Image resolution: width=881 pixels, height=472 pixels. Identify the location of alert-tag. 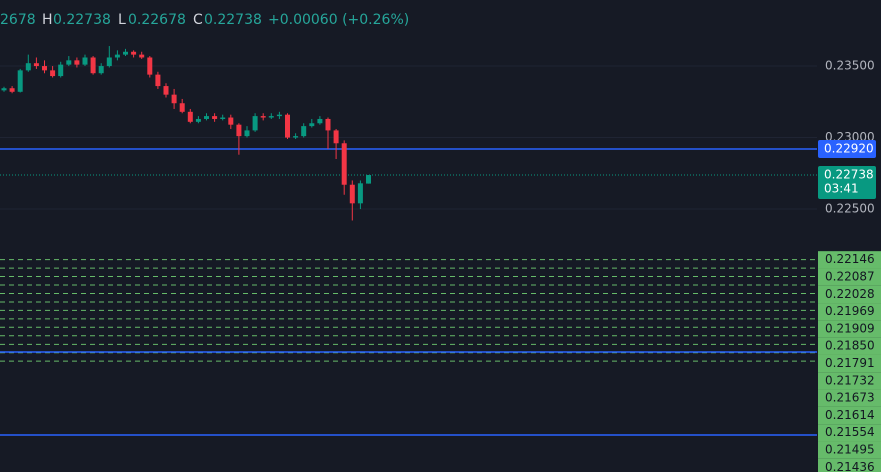
(847, 148).